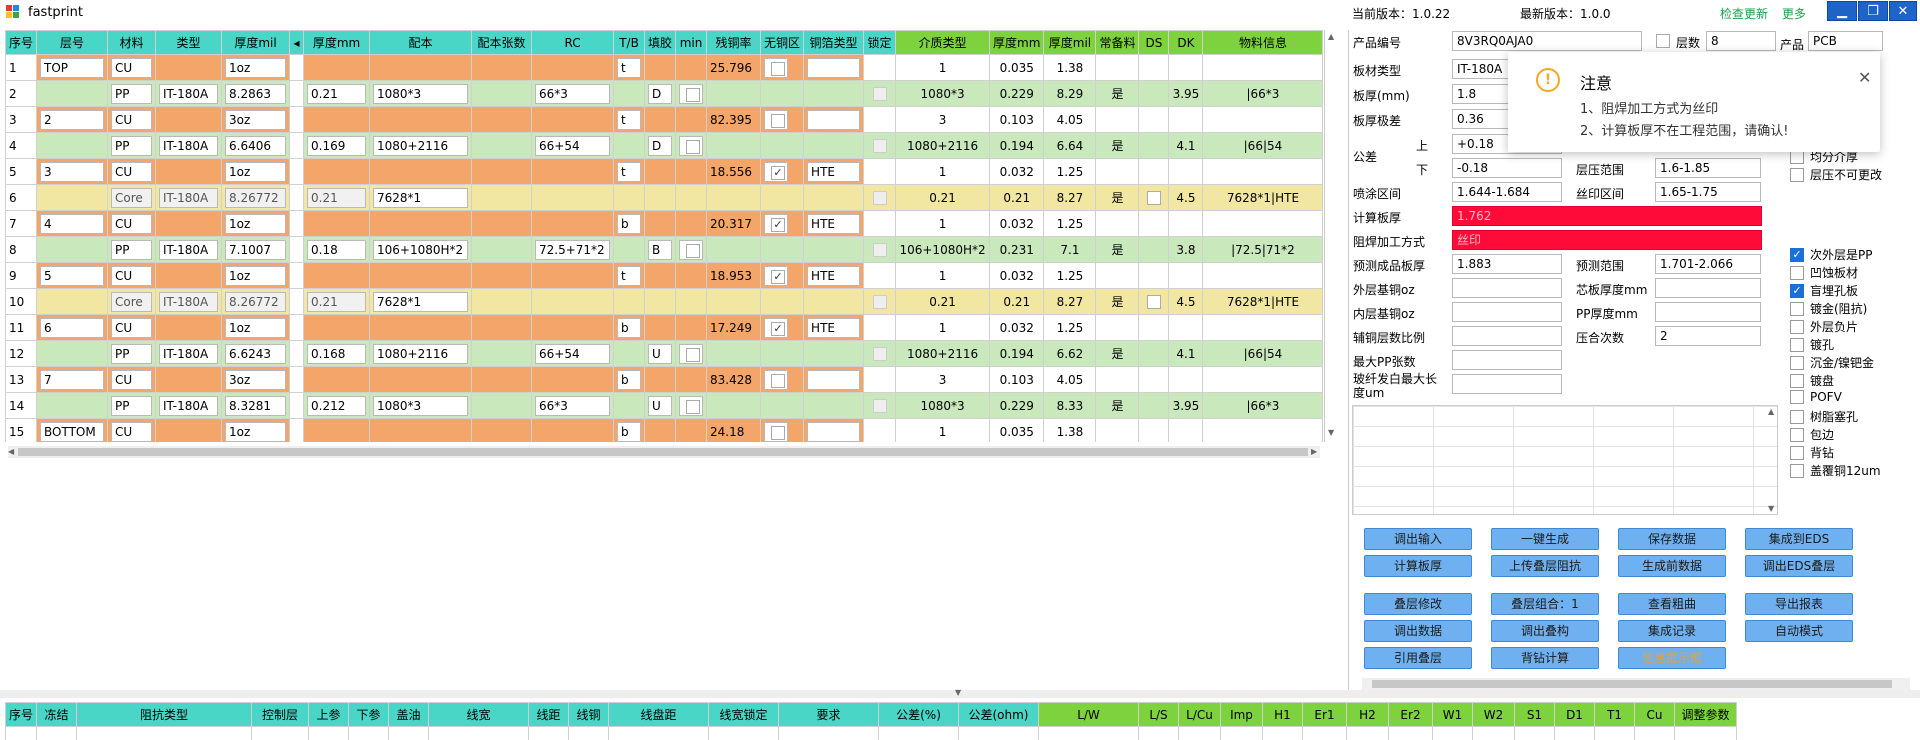 This screenshot has height=740, width=1920. I want to click on cell-type: IT-180A, so click(189, 249).